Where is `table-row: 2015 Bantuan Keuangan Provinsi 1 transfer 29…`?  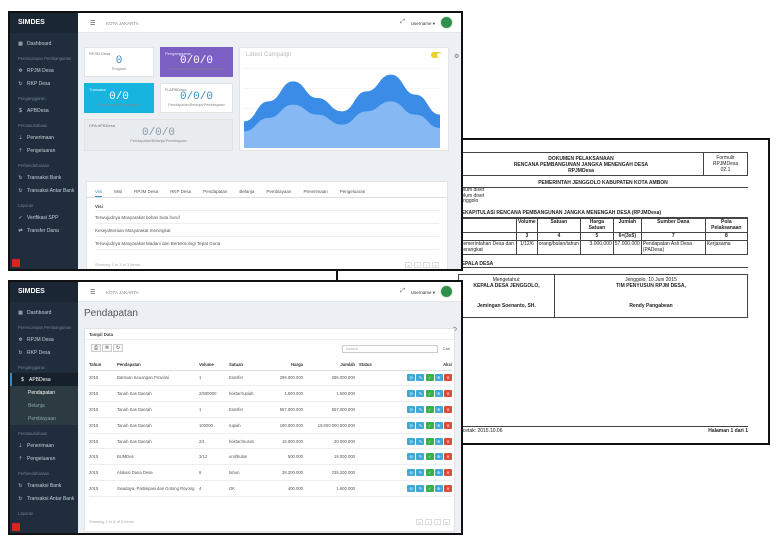 table-row: 2015 Bantuan Keuangan Provinsi 1 transfer 29… is located at coordinates (270, 378).